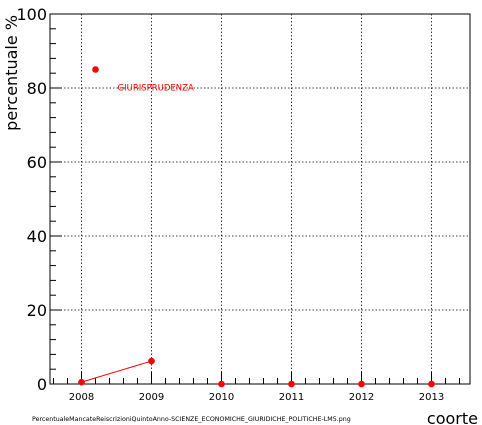 This screenshot has width=482, height=425. Describe the element at coordinates (81, 397) in the screenshot. I see `x-tick-label: 2008` at that location.